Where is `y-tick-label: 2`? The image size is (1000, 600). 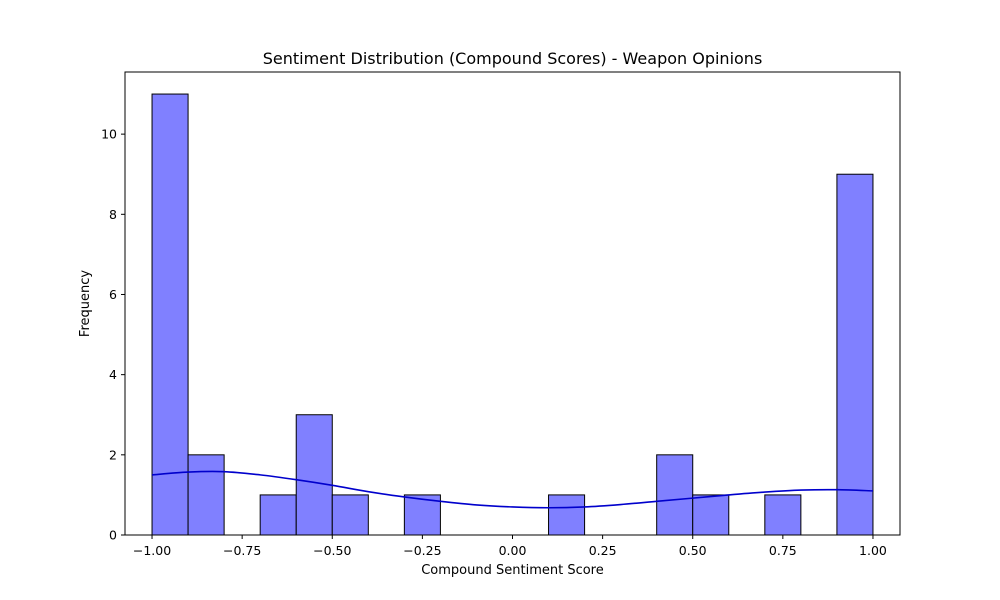 y-tick-label: 2 is located at coordinates (113, 454).